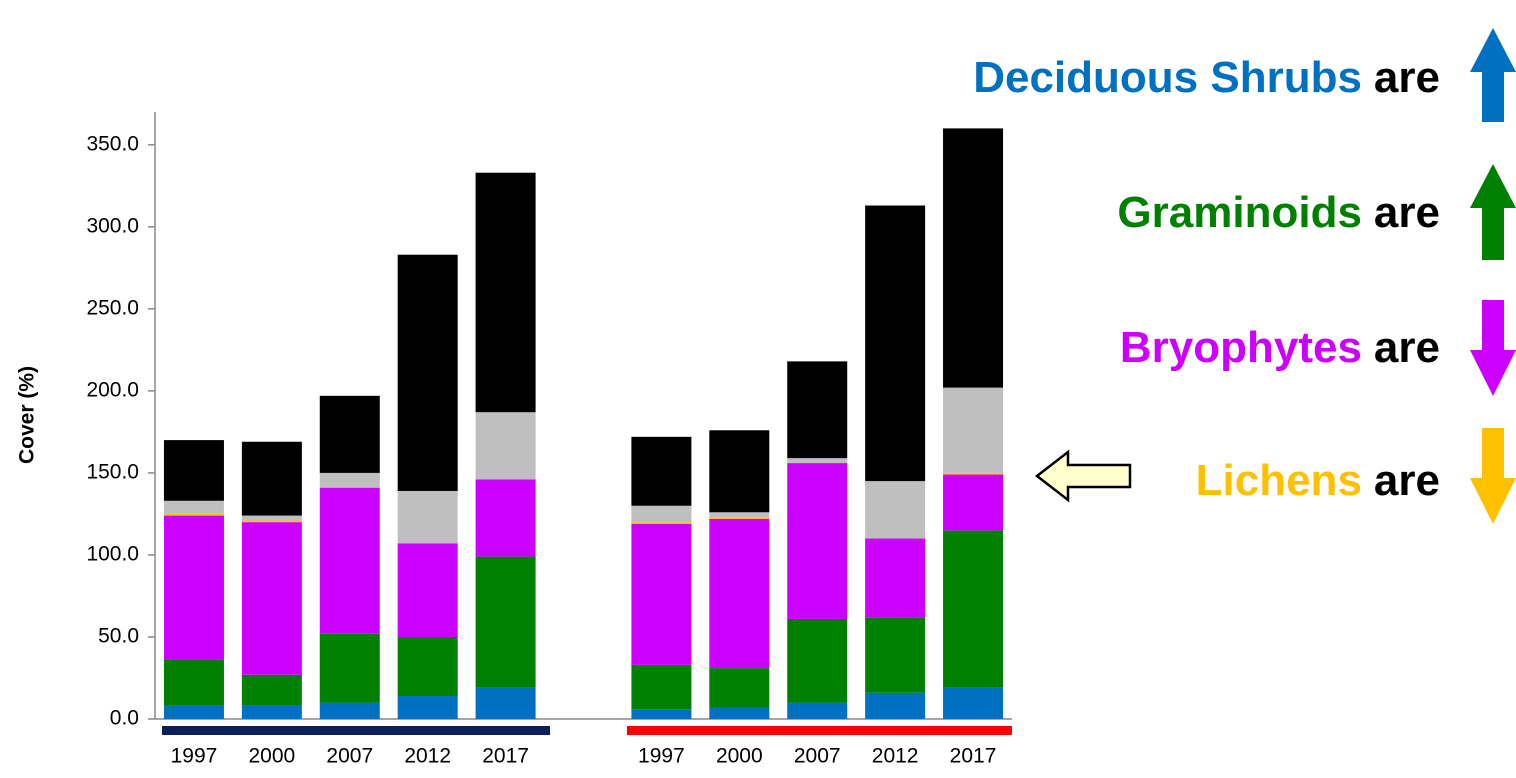 The image size is (1516, 778). What do you see at coordinates (112, 225) in the screenshot?
I see `y-tick-label: 300.0` at bounding box center [112, 225].